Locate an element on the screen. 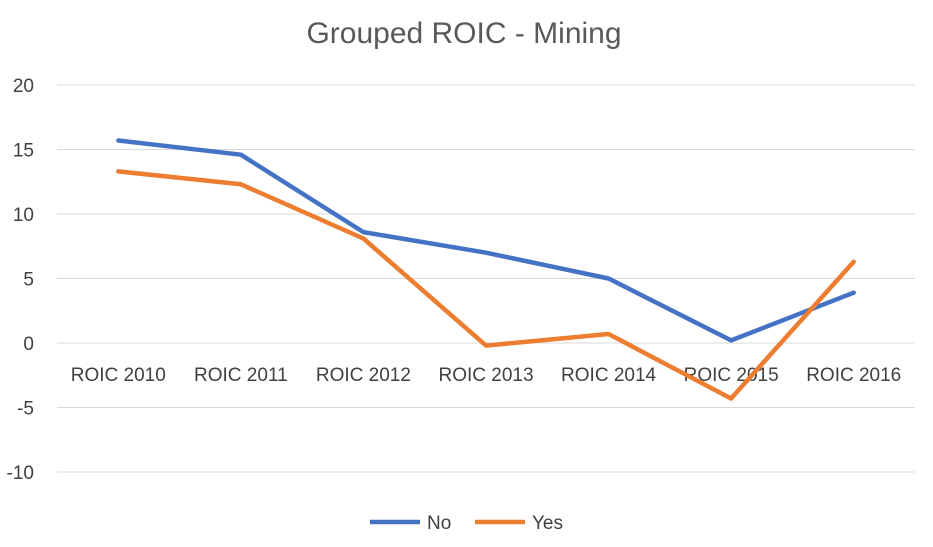 This screenshot has width=933, height=547. legend-label-no: No is located at coordinates (439, 523).